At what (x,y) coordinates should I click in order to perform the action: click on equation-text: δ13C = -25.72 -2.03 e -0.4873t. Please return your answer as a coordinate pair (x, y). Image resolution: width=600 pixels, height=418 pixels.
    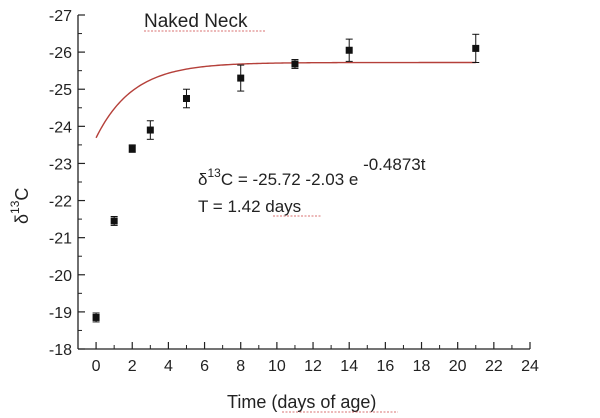
    Looking at the image, I should click on (312, 172).